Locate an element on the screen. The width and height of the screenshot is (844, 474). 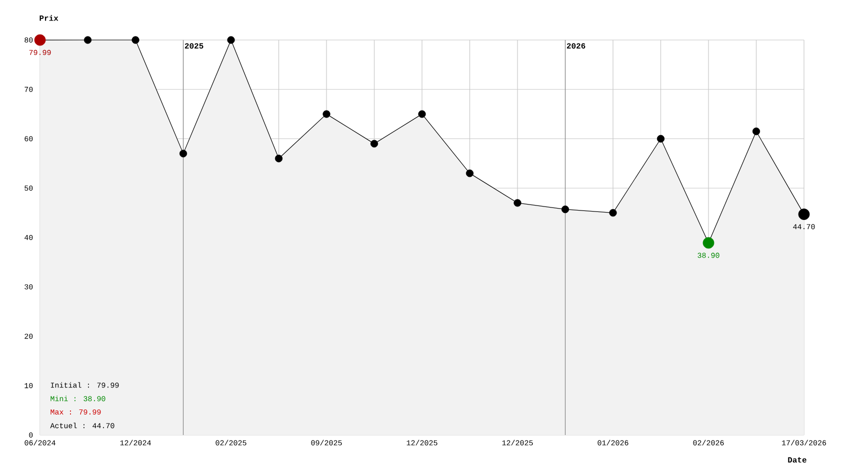
annotation: 2025 is located at coordinates (194, 46).